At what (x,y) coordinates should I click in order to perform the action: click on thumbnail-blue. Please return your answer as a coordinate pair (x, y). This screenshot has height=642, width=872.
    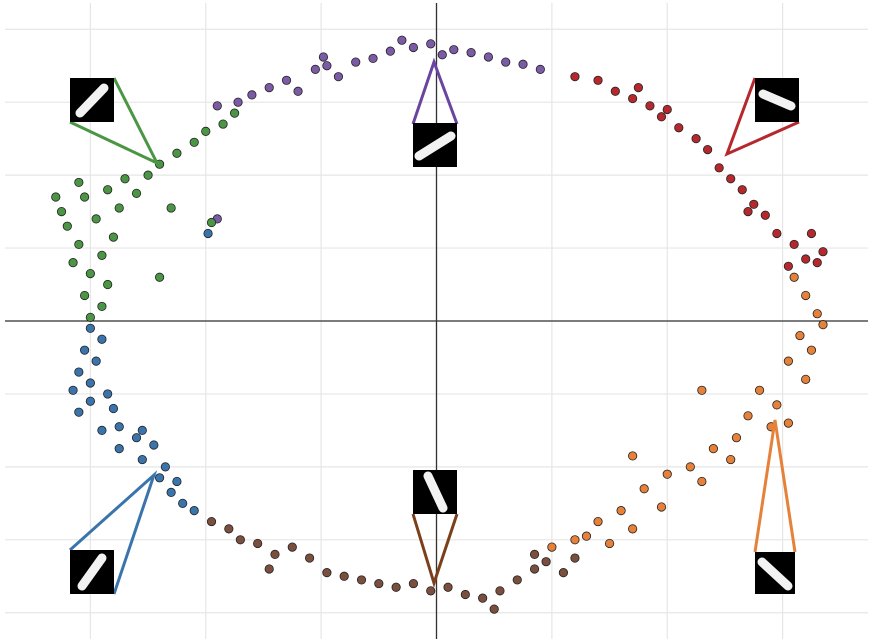
    Looking at the image, I should click on (113, 532).